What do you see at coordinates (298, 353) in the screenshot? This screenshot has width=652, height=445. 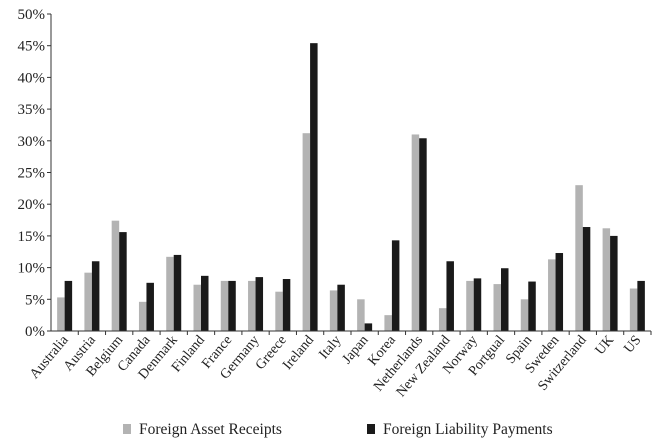 I see `x-tick-label: Ireland` at bounding box center [298, 353].